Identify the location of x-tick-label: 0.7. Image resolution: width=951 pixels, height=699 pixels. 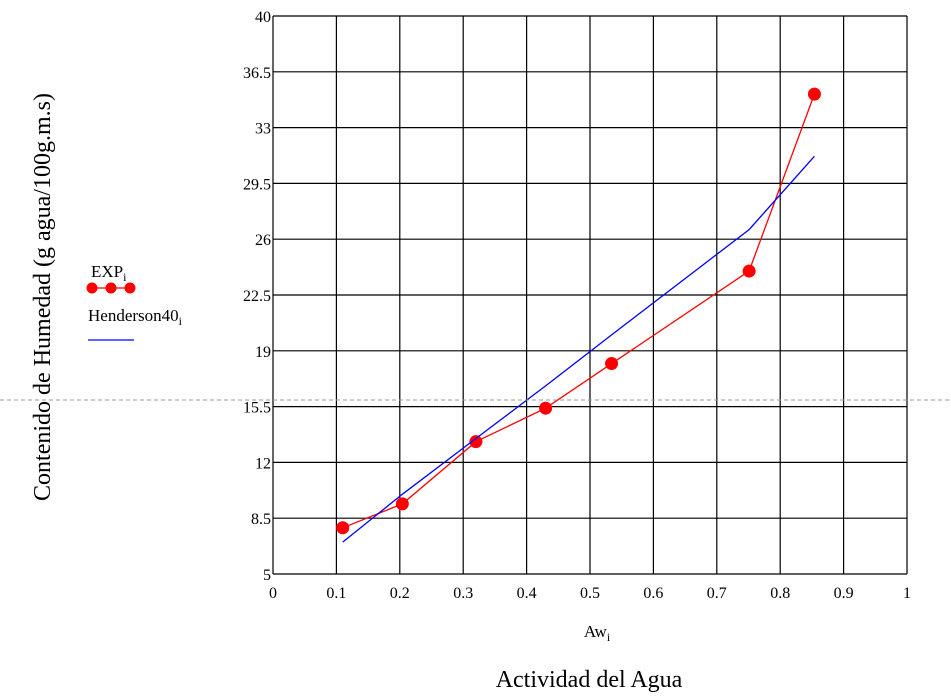
(717, 593).